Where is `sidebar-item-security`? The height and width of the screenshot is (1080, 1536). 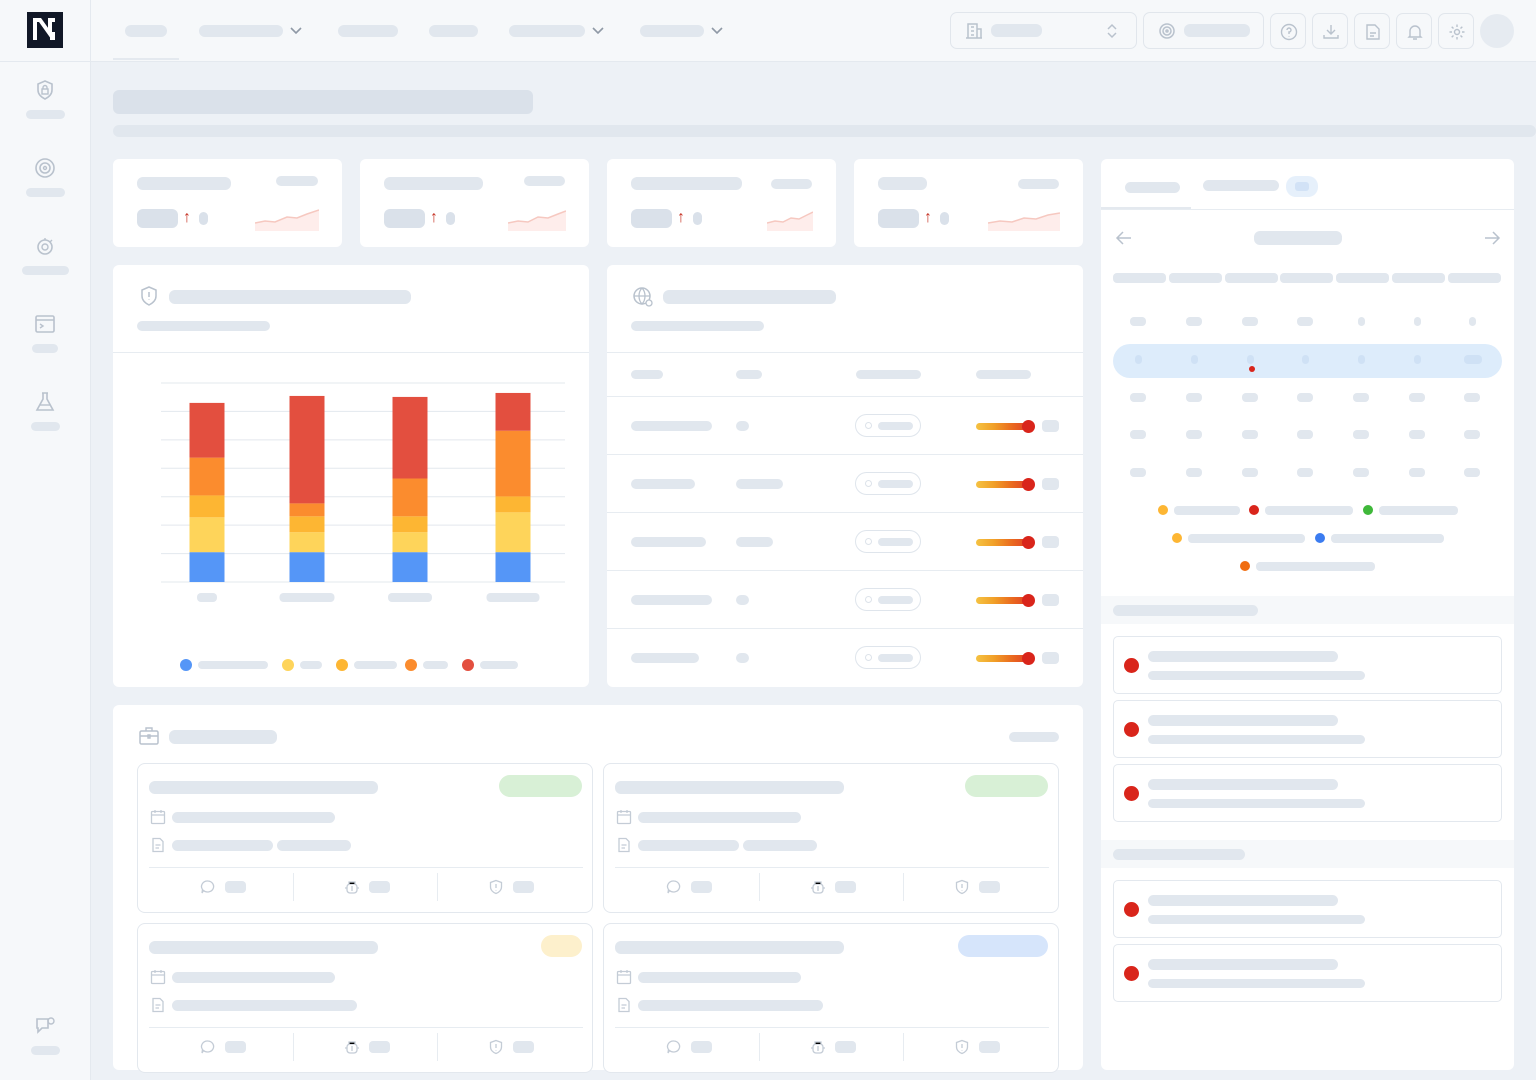
sidebar-item-security is located at coordinates (45, 109).